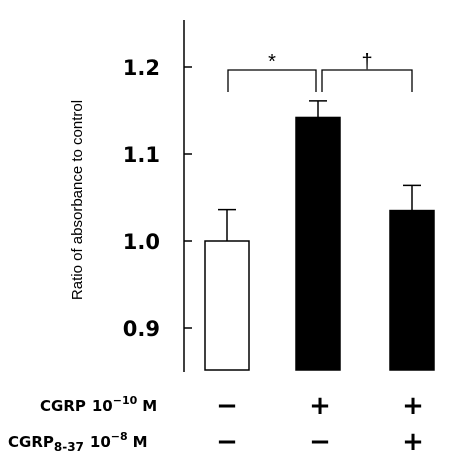  What do you see at coordinates (77, 200) in the screenshot?
I see `y-axis-label: Ratio of absorbance to control` at bounding box center [77, 200].